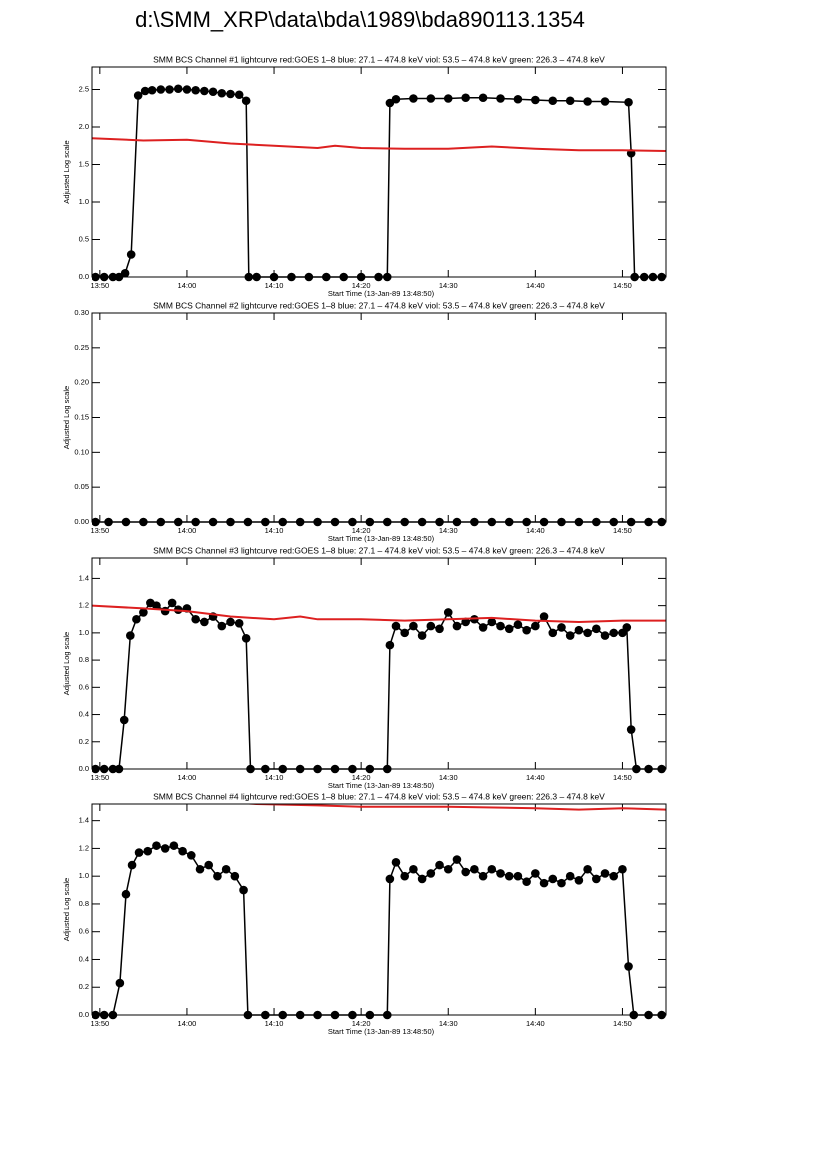 The height and width of the screenshot is (1169, 826). I want to click on y-tick-label: 0.15, so click(81, 416).